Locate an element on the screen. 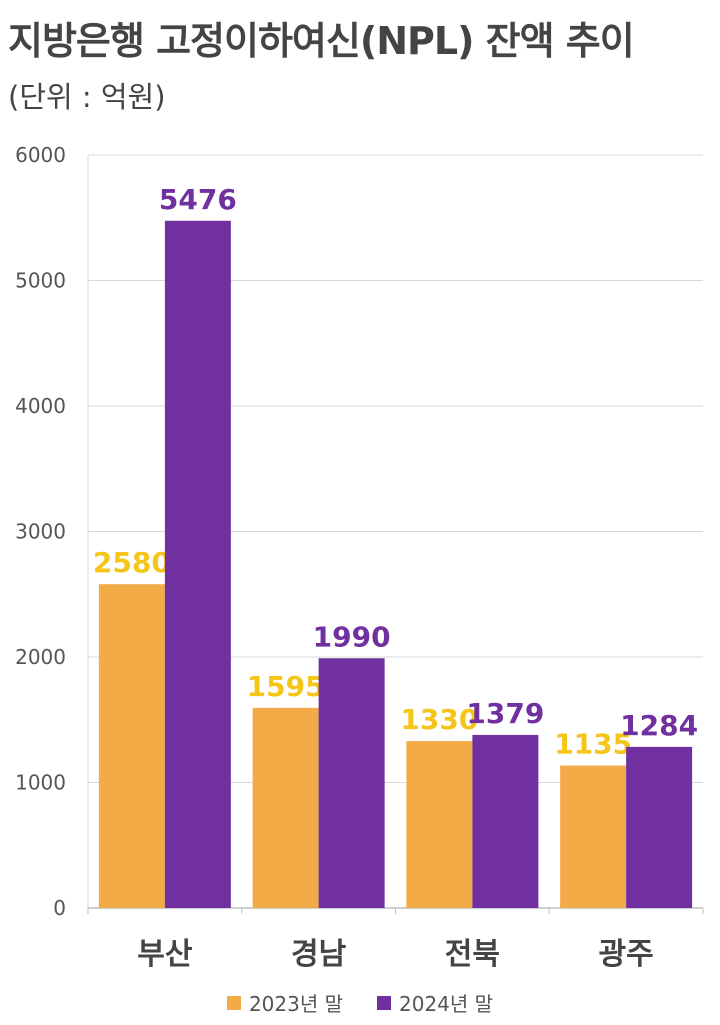  data-label: 1284 is located at coordinates (659, 725).